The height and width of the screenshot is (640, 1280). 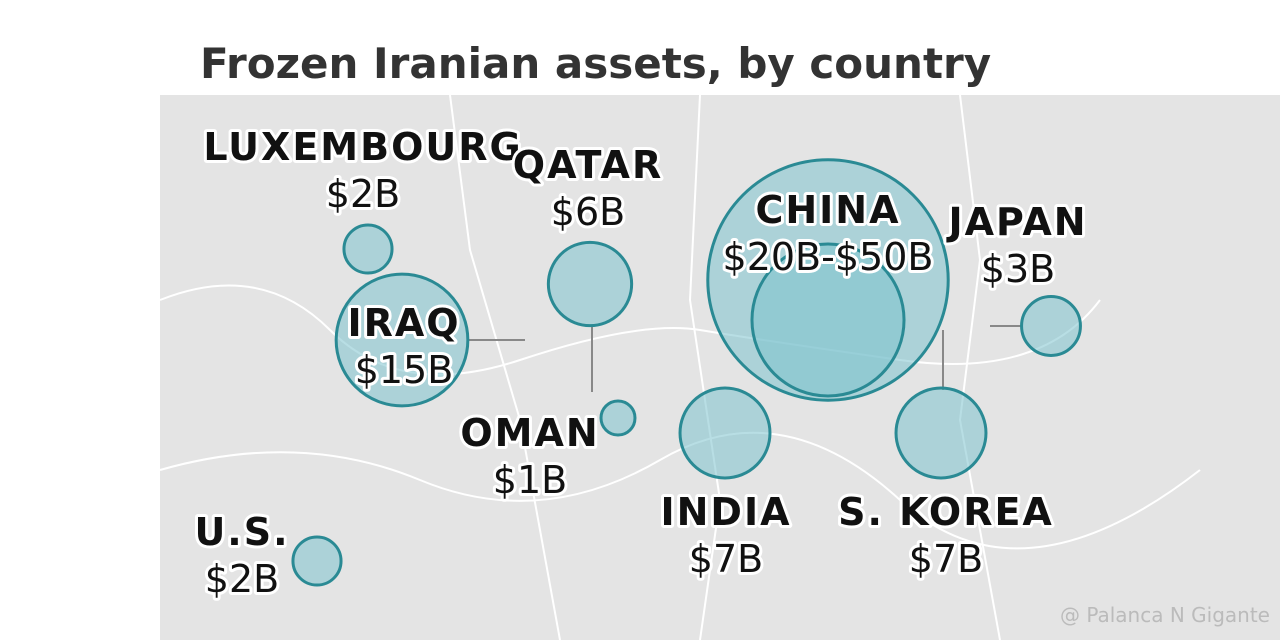 What do you see at coordinates (588, 212) in the screenshot?
I see `country-value: $6B` at bounding box center [588, 212].